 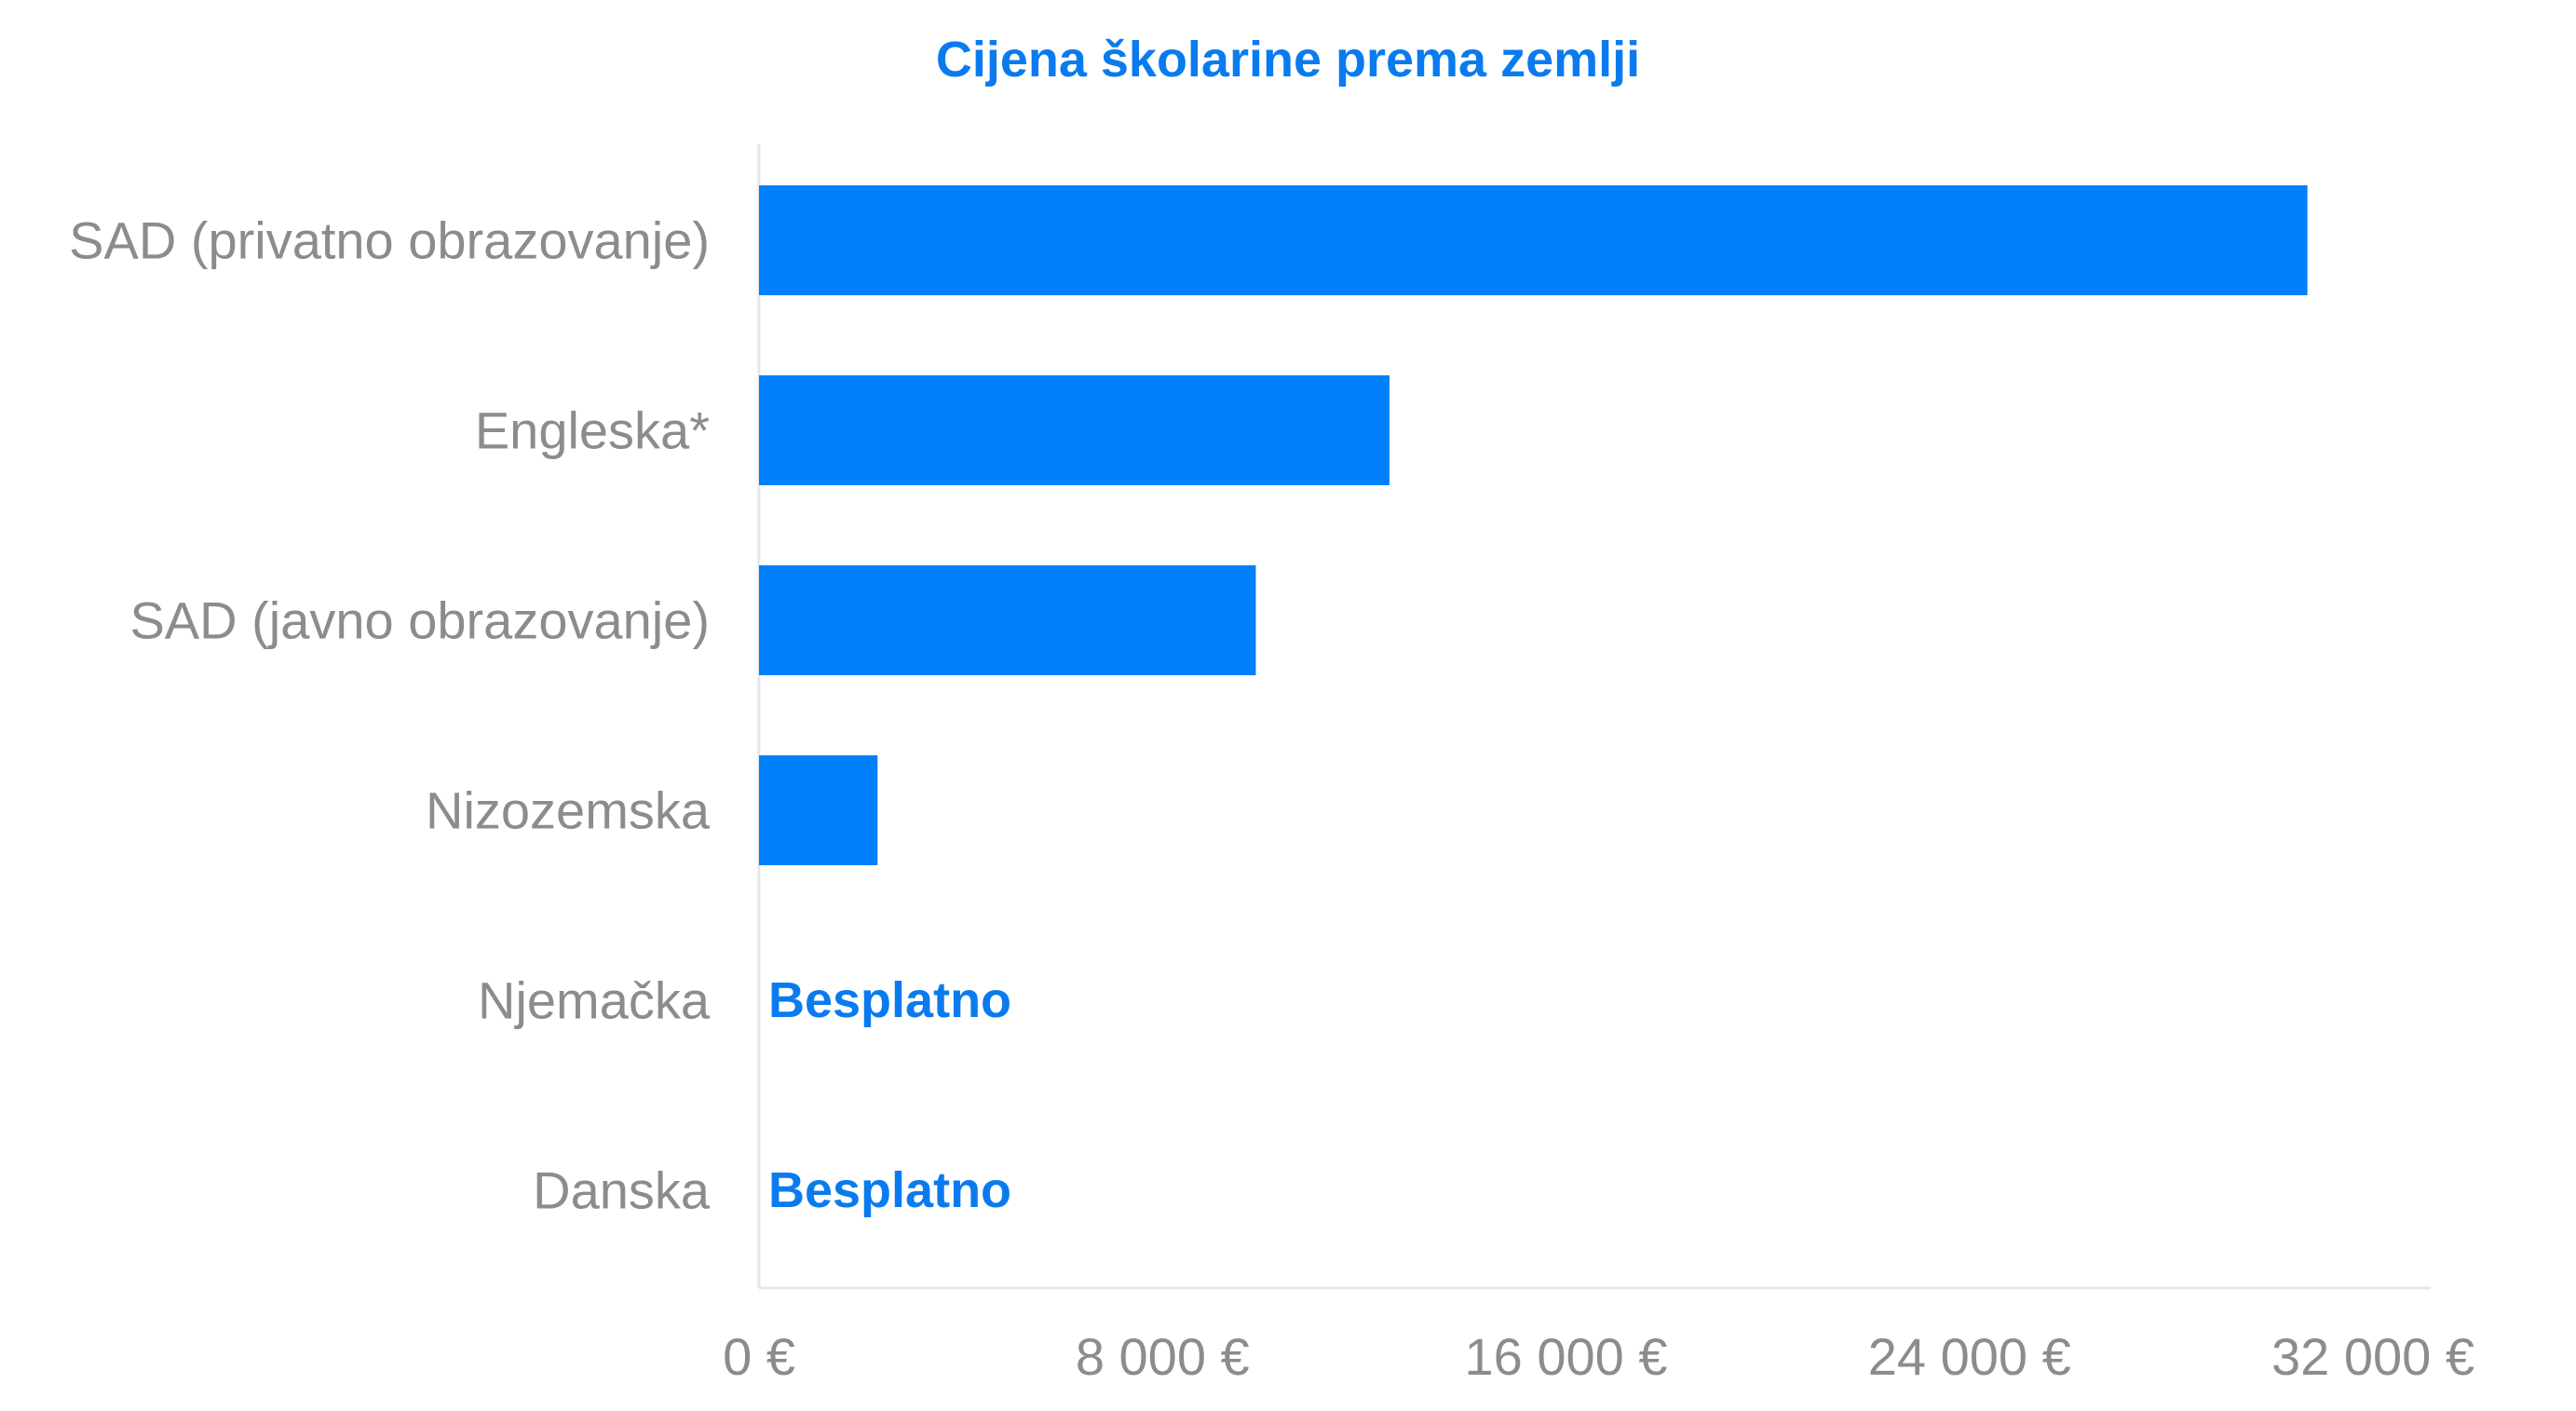 What do you see at coordinates (1288, 60) in the screenshot?
I see `chart-title: Cijena školarine prema zemlji` at bounding box center [1288, 60].